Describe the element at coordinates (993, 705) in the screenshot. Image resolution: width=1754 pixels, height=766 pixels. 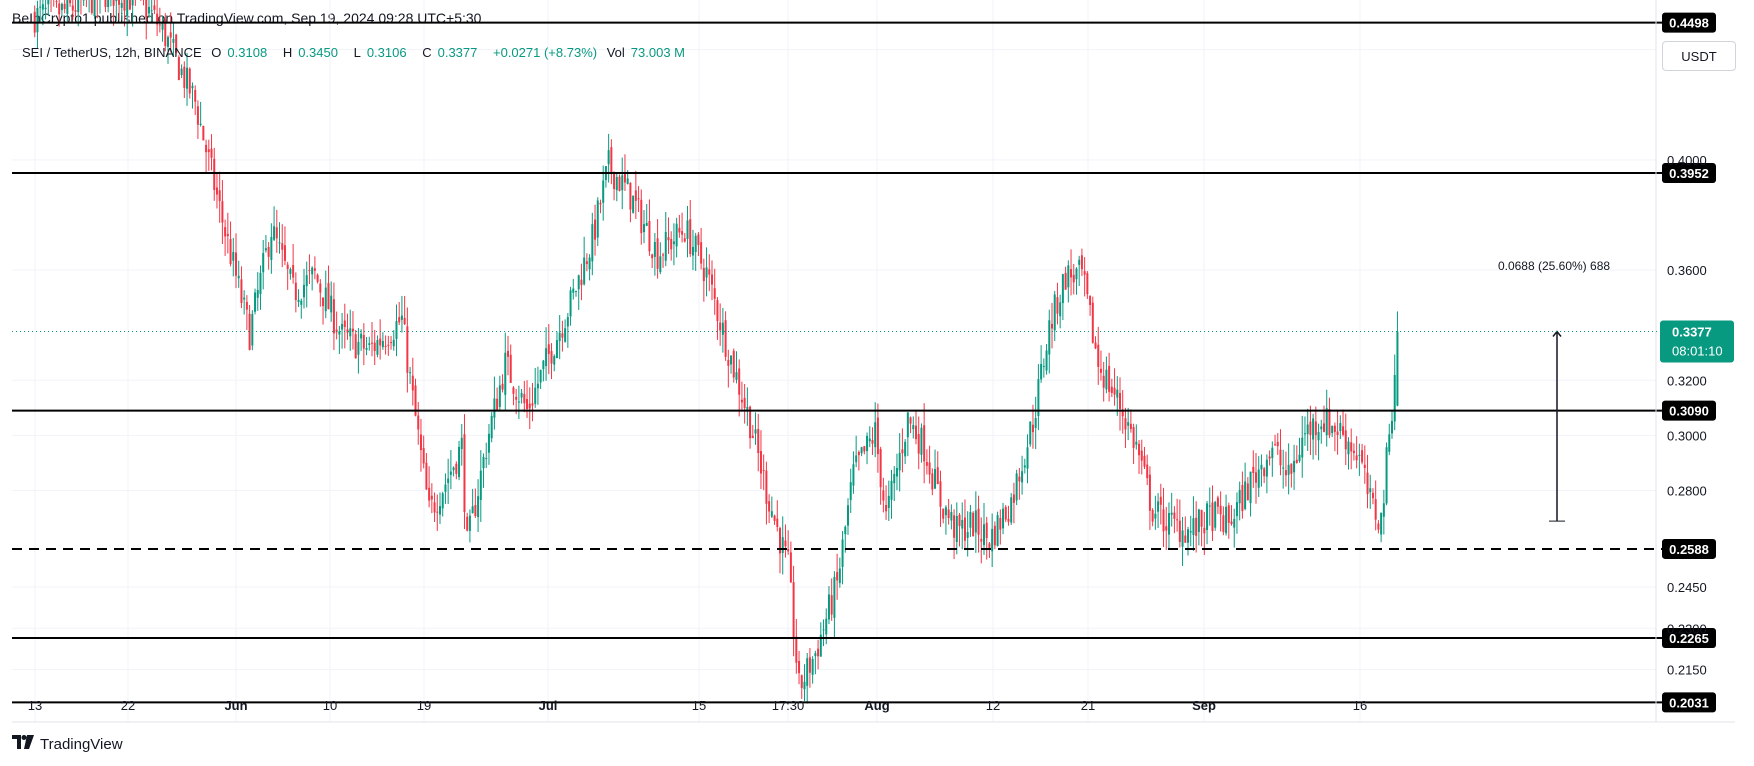
I see `time-tick-label: 12` at that location.